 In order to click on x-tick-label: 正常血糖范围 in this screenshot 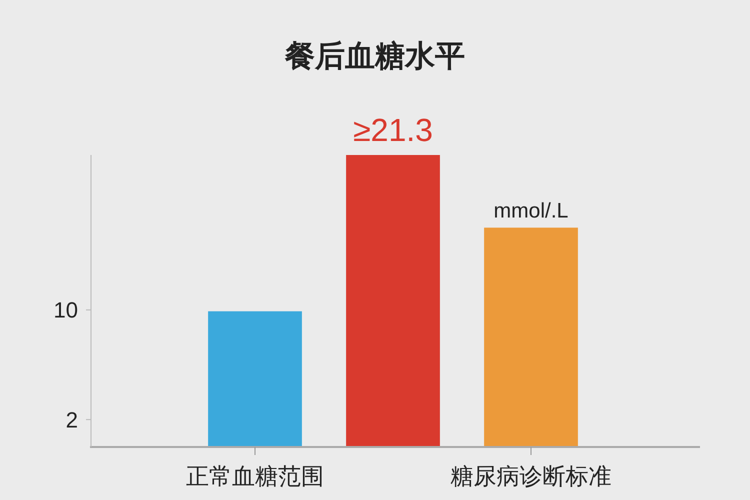, I will do `click(255, 476)`.